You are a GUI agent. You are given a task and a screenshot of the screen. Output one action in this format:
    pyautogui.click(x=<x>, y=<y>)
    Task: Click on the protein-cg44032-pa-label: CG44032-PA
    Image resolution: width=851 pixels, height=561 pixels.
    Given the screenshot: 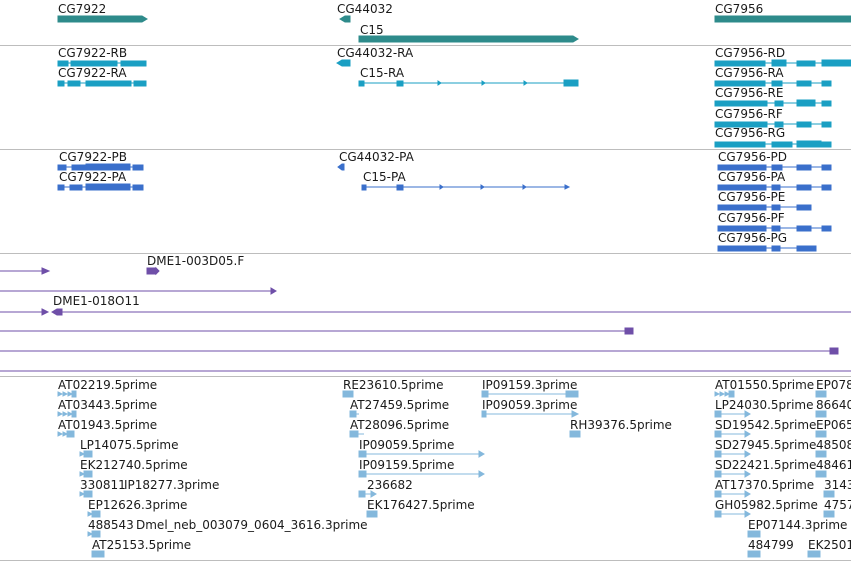 What is the action you would take?
    pyautogui.click(x=376, y=157)
    